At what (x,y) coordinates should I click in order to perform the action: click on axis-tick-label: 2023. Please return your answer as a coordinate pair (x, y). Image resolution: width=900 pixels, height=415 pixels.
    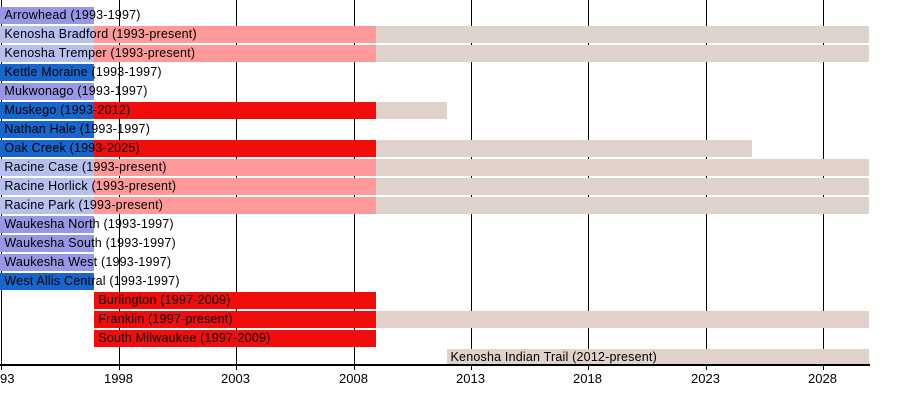
    Looking at the image, I should click on (705, 378).